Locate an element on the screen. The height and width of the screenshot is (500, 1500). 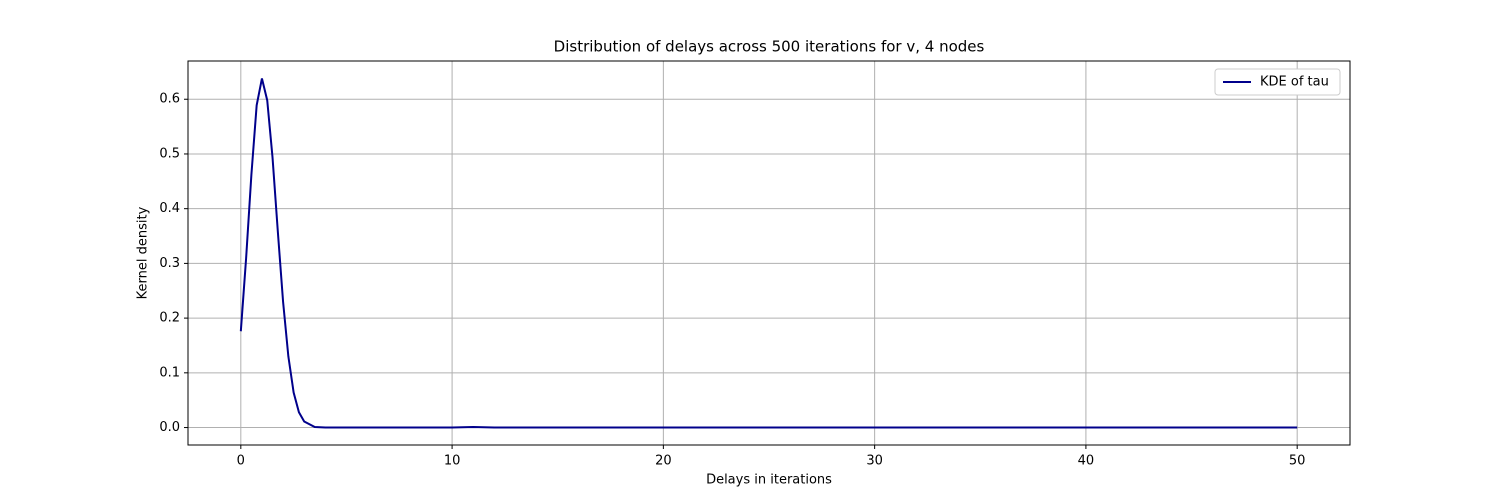
x-tick-label: 40 is located at coordinates (1086, 461).